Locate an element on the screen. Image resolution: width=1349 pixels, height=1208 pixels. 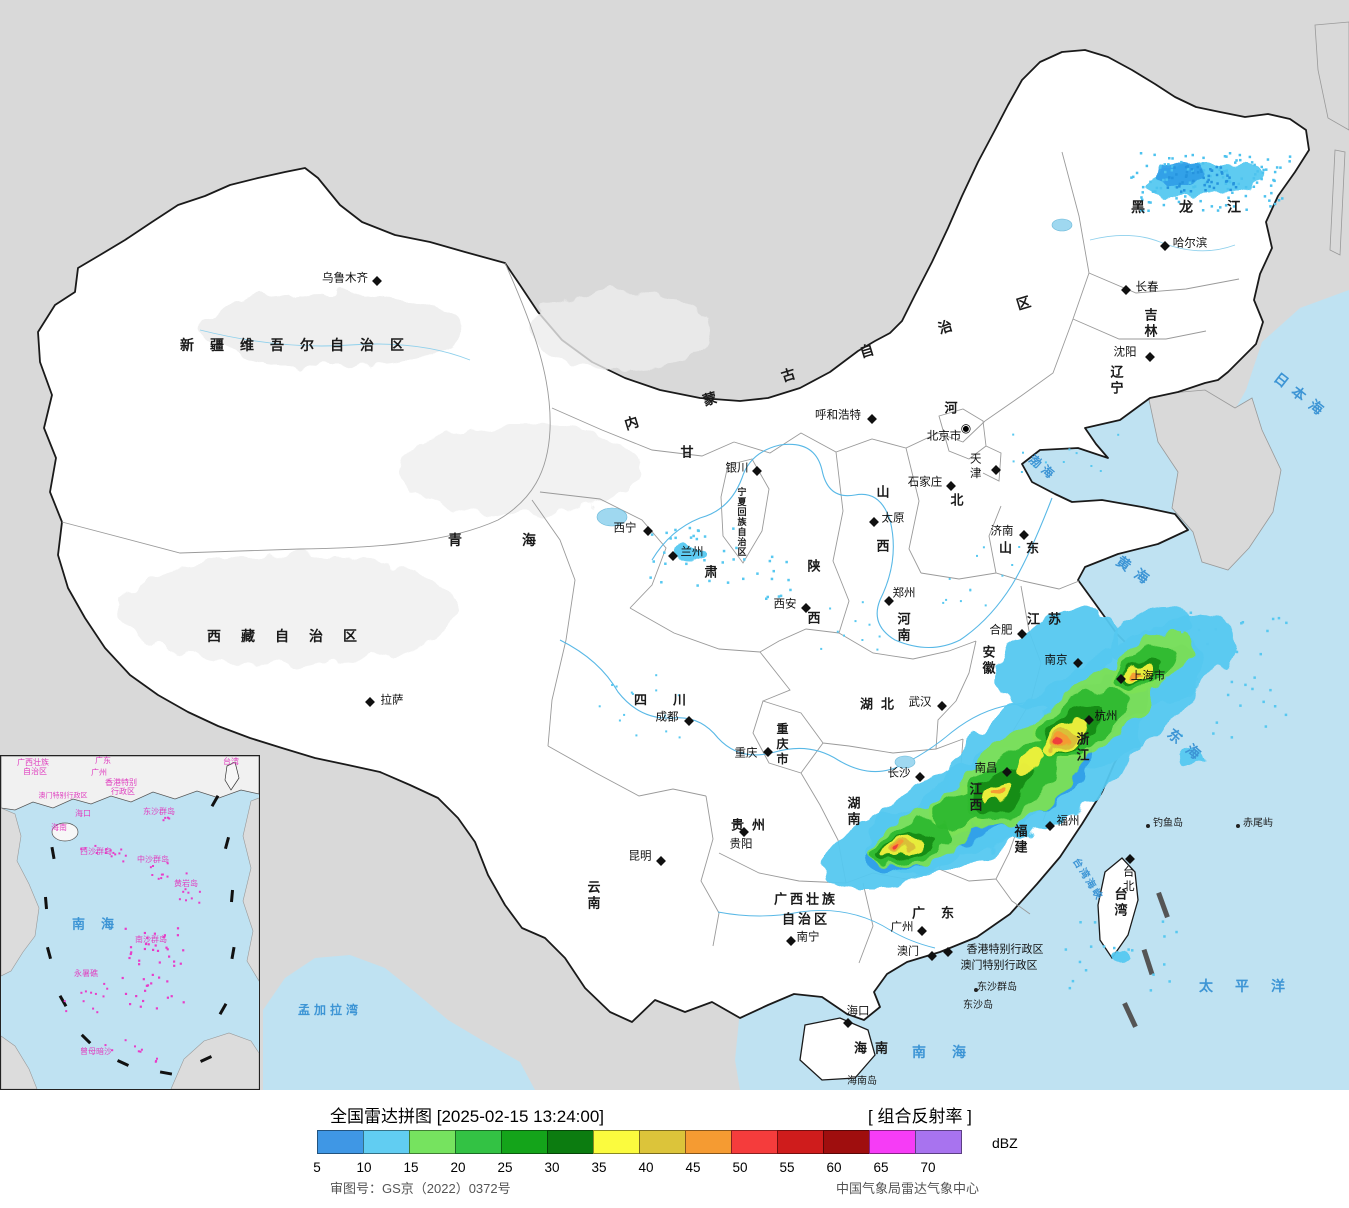
dbz-value: 35 is located at coordinates (599, 1167).